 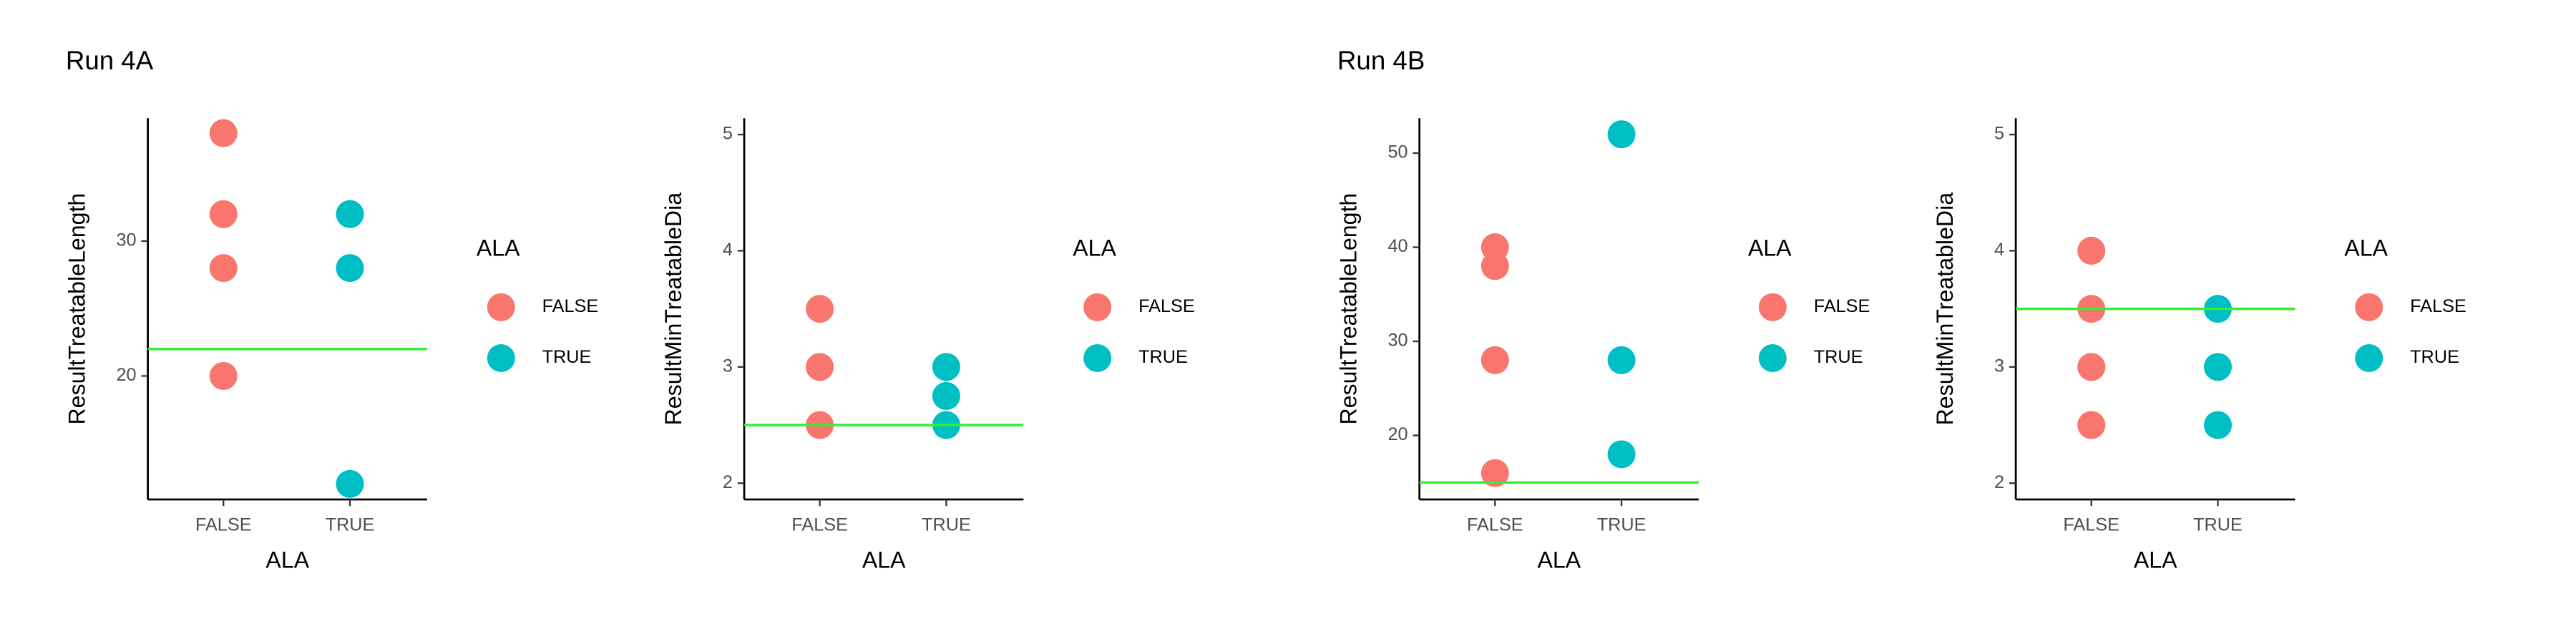 I want to click on y-tick-label: 40, so click(x=1398, y=246).